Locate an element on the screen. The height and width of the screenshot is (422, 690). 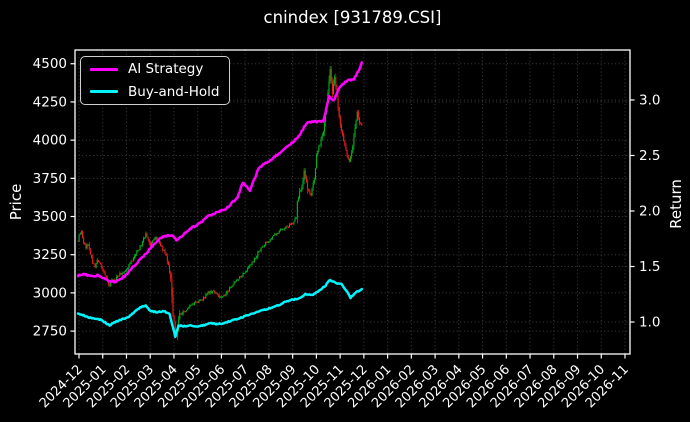
svg-text: 3500 is located at coordinates (50, 217).